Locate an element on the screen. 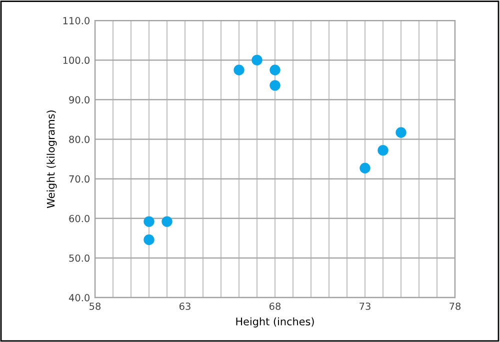 The width and height of the screenshot is (500, 342). x-tick-label: 58 is located at coordinates (95, 306).